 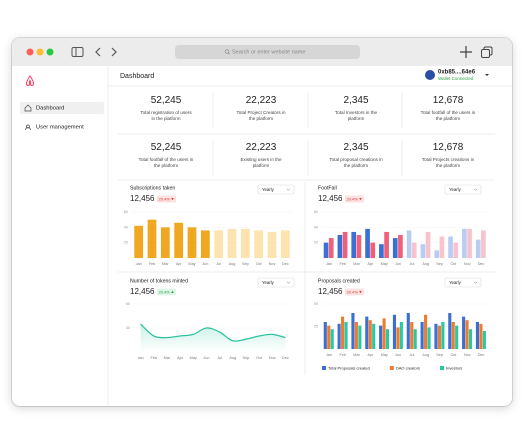 I want to click on change-badge, so click(x=354, y=292).